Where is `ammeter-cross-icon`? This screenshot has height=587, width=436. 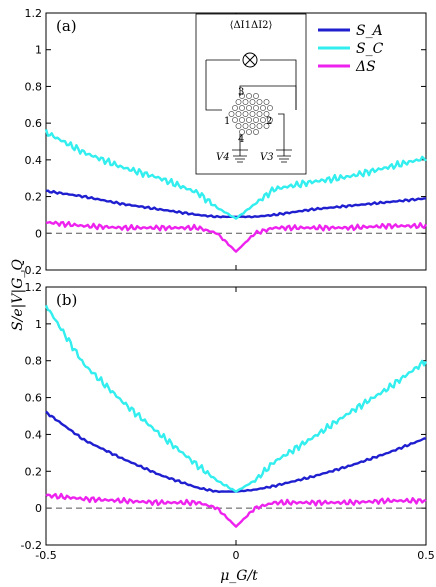
ammeter-cross-icon is located at coordinates (250, 60).